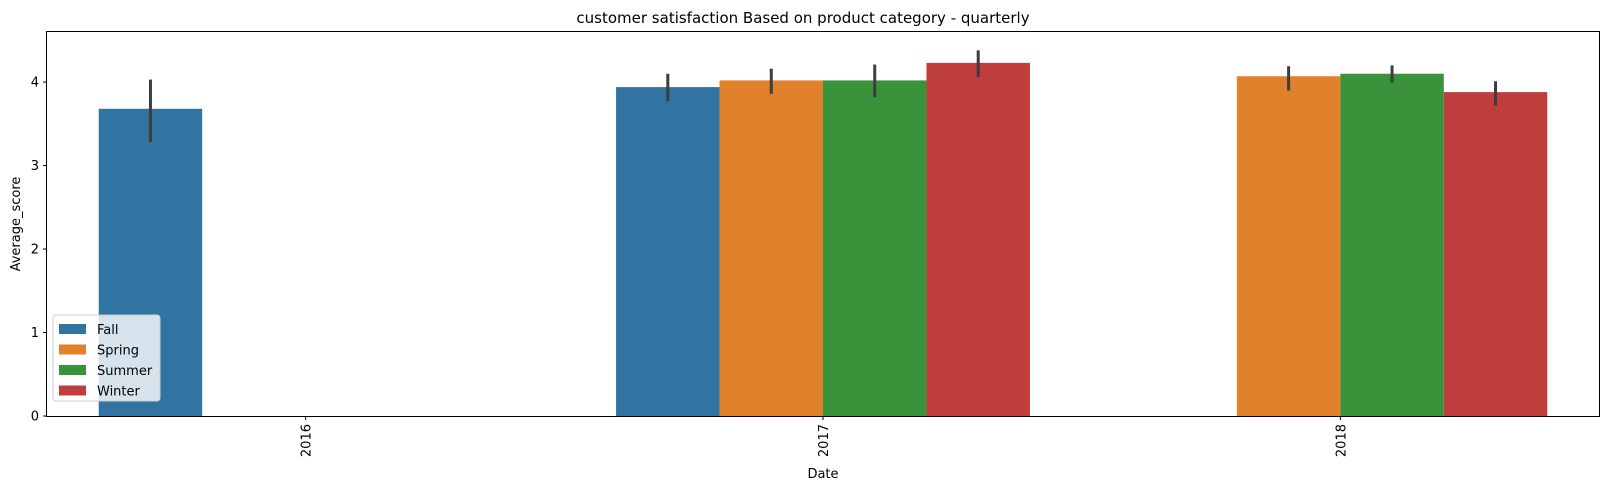 The height and width of the screenshot is (491, 1608). What do you see at coordinates (978, 239) in the screenshot?
I see `bar-winter-2017` at bounding box center [978, 239].